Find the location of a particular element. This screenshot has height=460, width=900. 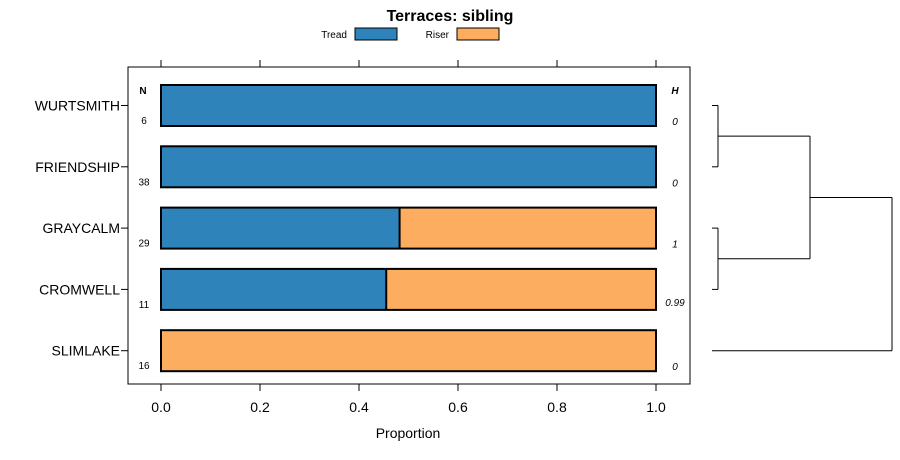

y-category-label: GRAYCALM is located at coordinates (81, 228).